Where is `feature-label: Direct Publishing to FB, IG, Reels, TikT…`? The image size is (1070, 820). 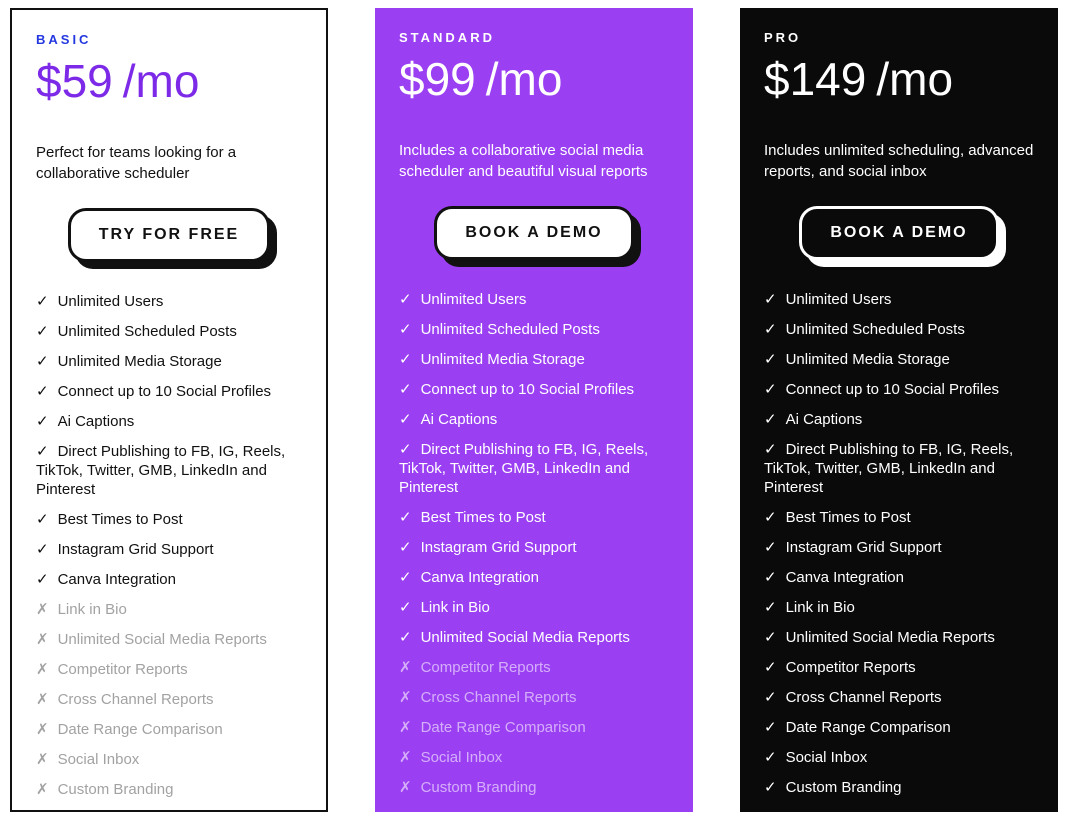 feature-label: Direct Publishing to FB, IG, Reels, TikT… is located at coordinates (161, 470).